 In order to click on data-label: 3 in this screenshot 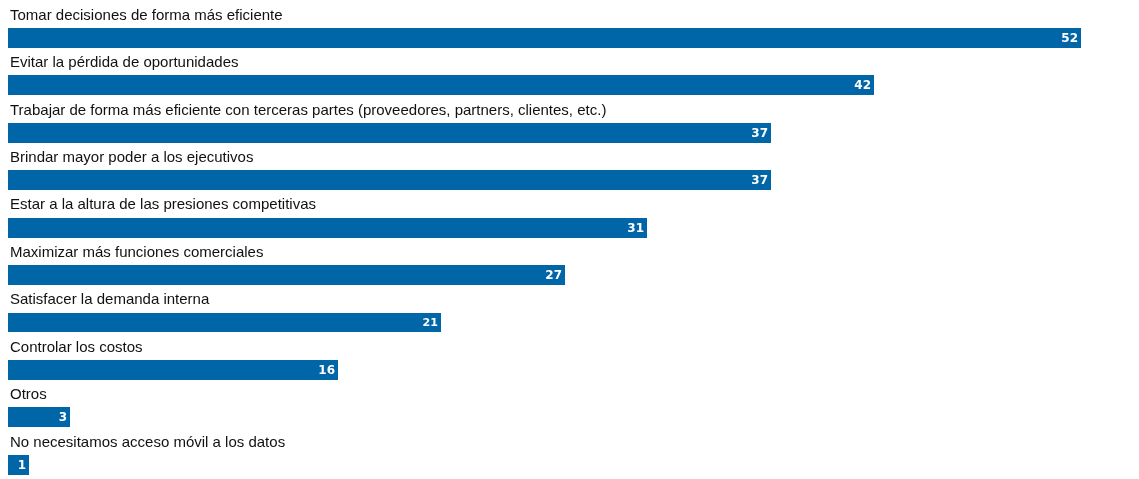, I will do `click(62, 417)`.